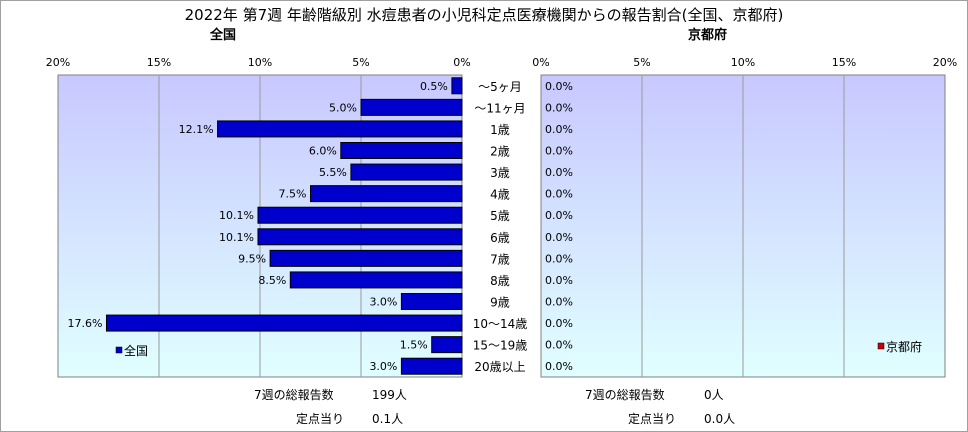  Describe the element at coordinates (881, 346) in the screenshot. I see `kyoto-legend-swatch` at that location.